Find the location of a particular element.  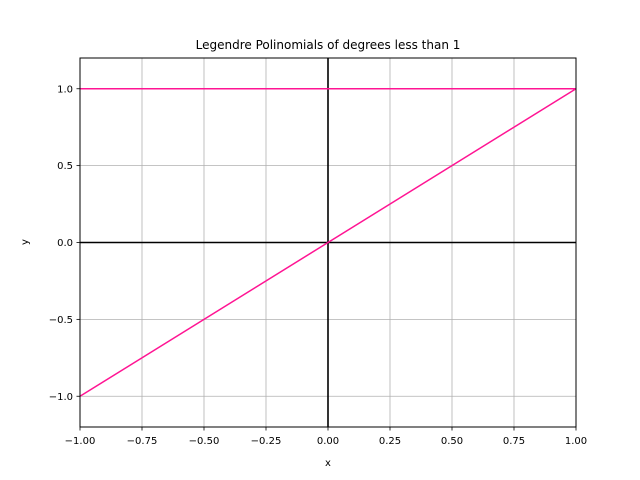

x-tick-label-0: −1.00 is located at coordinates (80, 441).